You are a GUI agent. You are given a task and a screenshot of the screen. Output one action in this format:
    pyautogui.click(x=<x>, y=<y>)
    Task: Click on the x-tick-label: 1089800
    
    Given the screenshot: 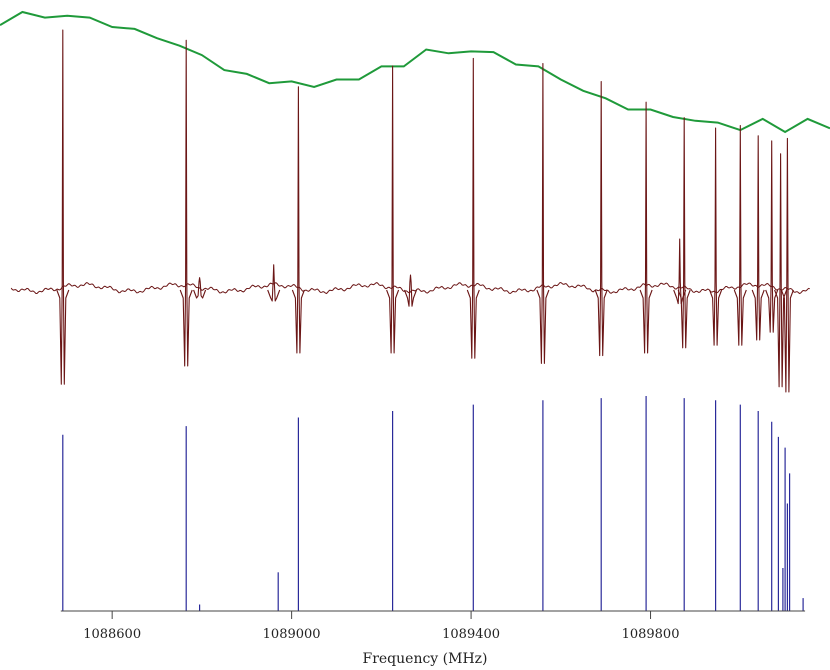 What is the action you would take?
    pyautogui.click(x=651, y=634)
    